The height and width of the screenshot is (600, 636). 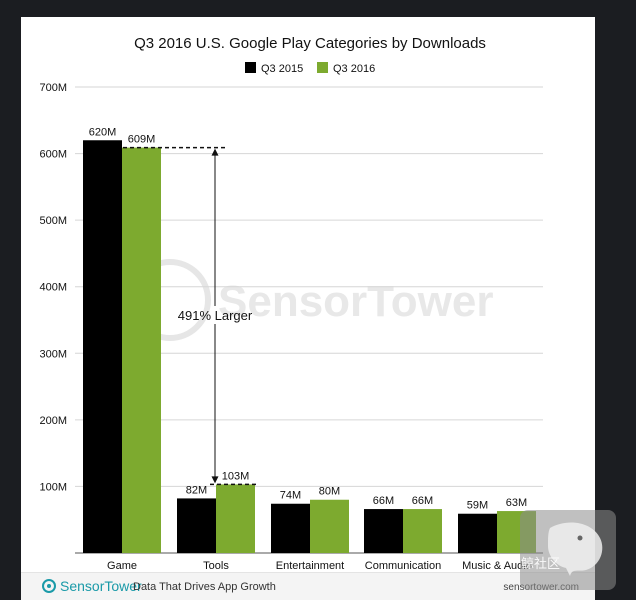 I want to click on x-tick-label: Game, so click(x=122, y=566).